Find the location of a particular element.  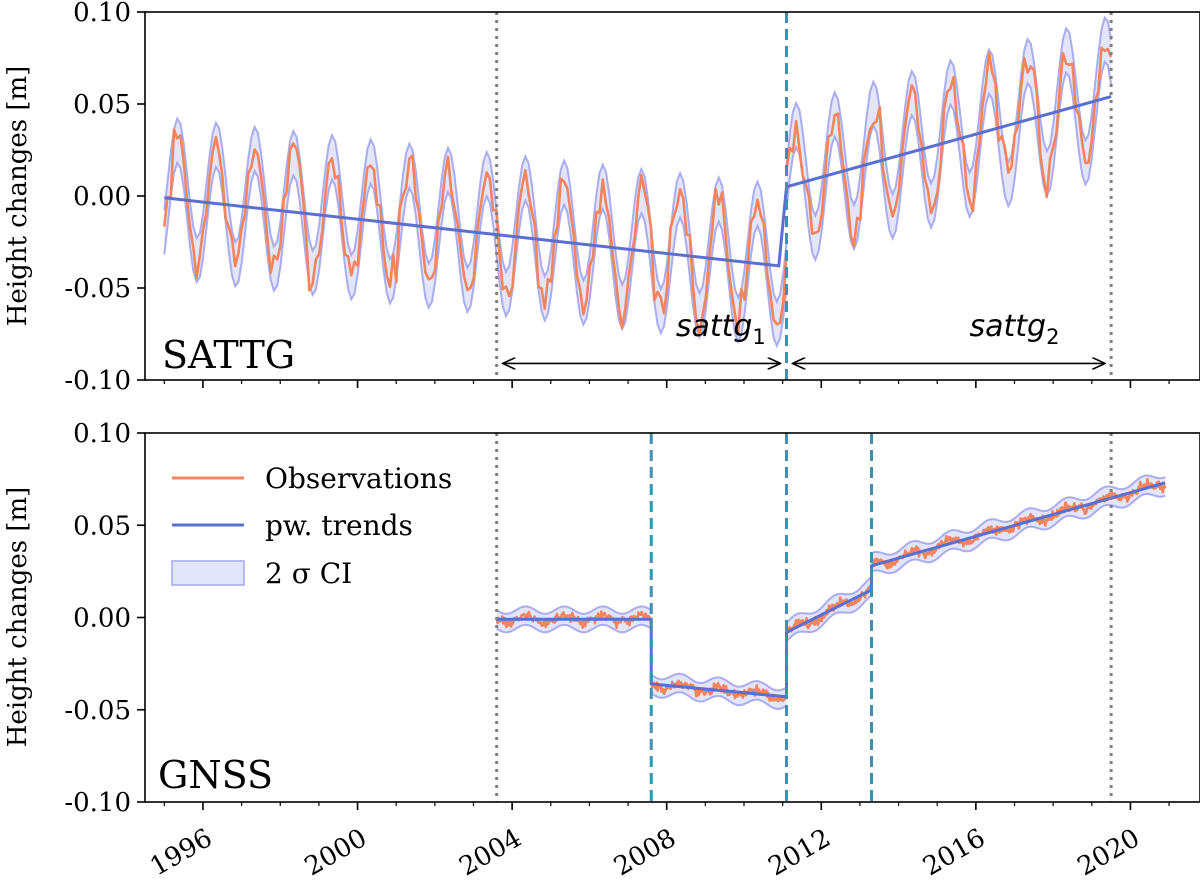

gnss-y-tick-label-3: 0.05 is located at coordinates (102, 526).